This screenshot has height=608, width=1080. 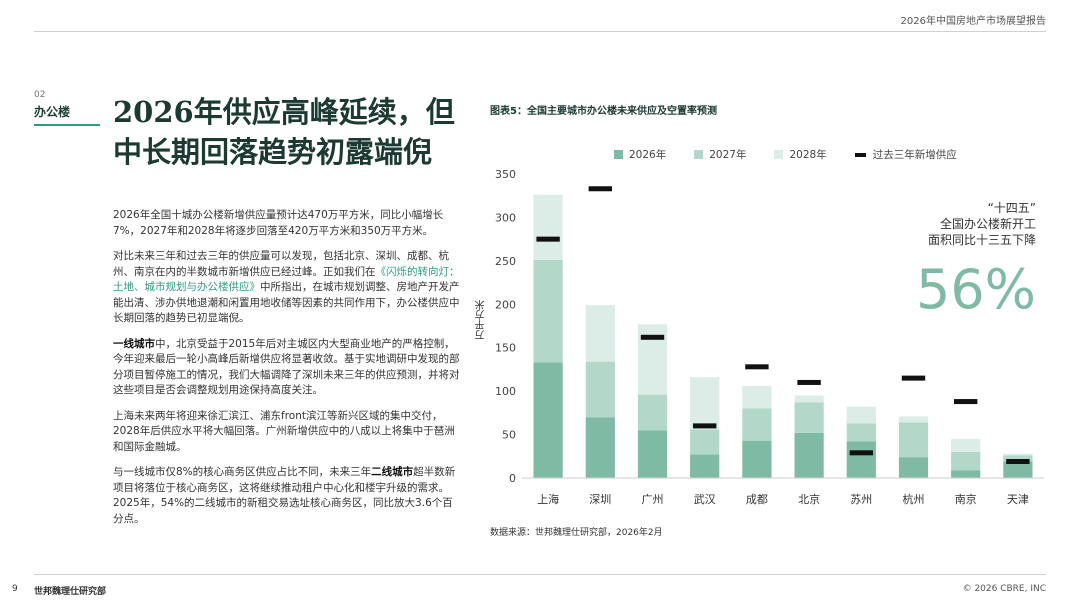 What do you see at coordinates (505, 217) in the screenshot?
I see `y-tick-label: 300` at bounding box center [505, 217].